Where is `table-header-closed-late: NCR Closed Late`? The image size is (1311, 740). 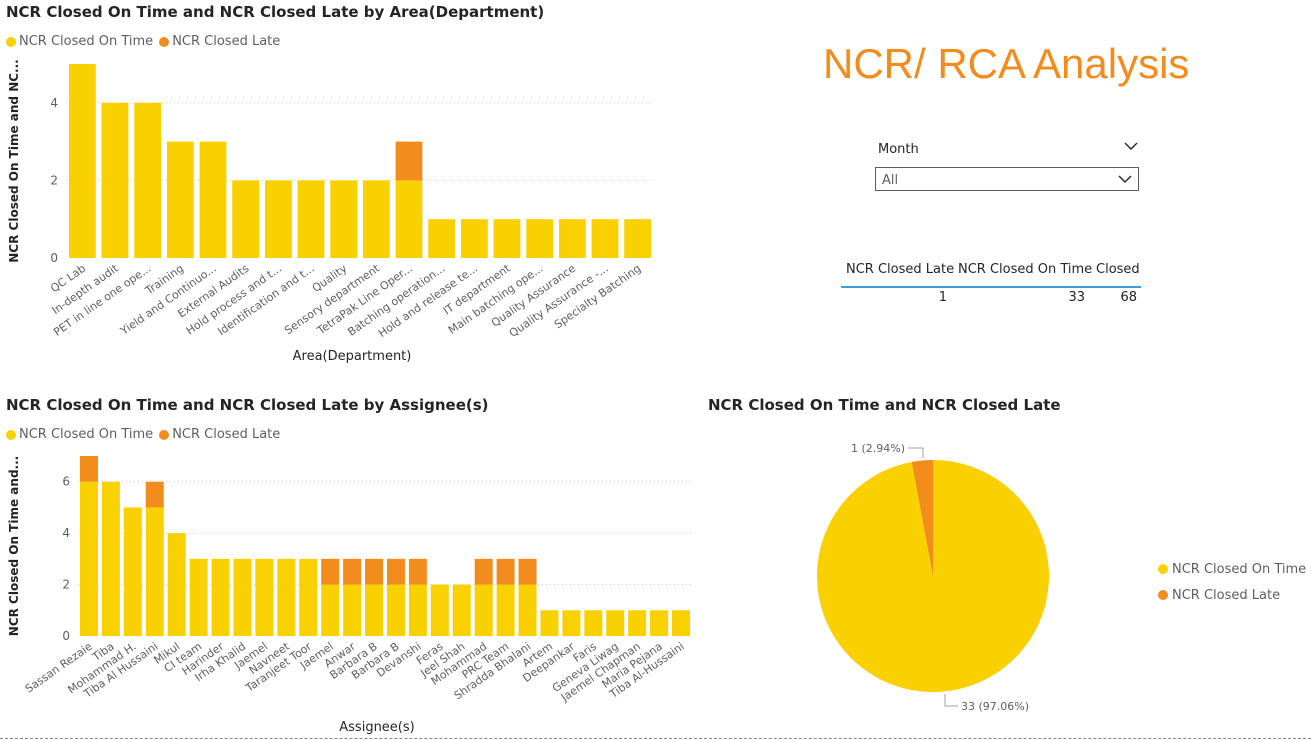 table-header-closed-late: NCR Closed Late is located at coordinates (900, 269).